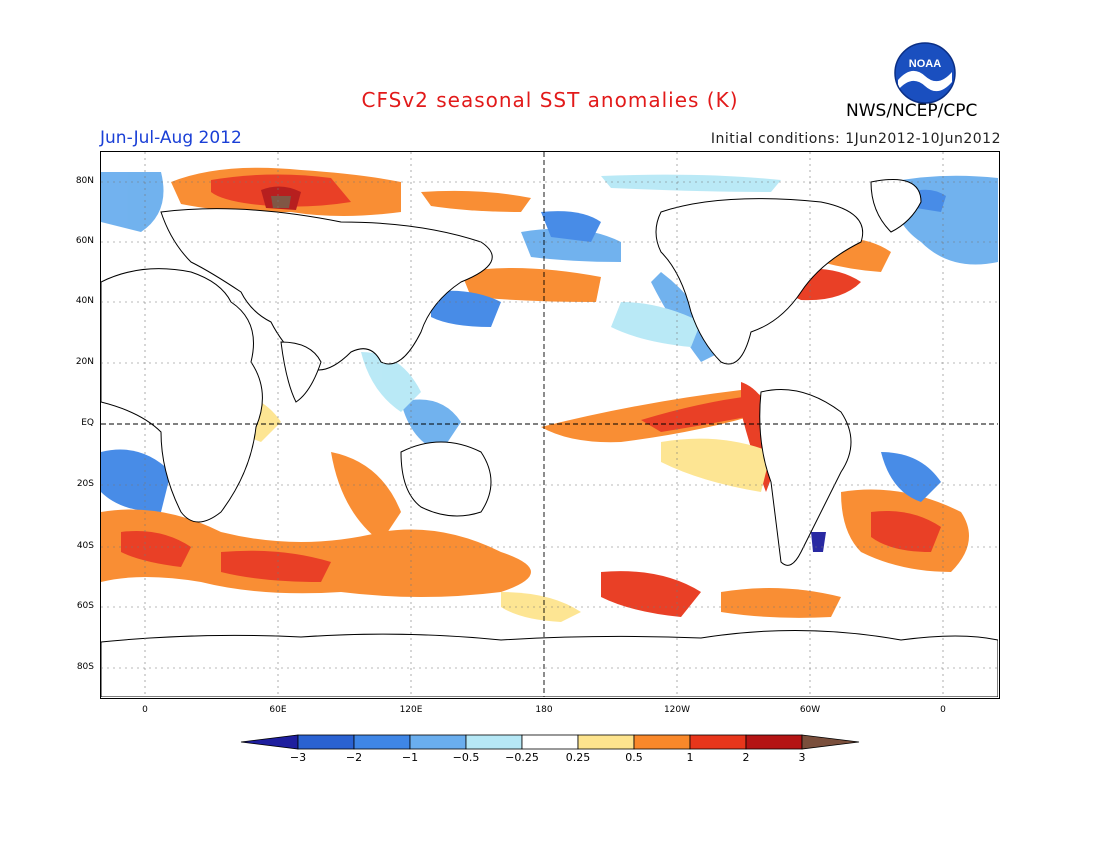 This screenshot has width=1100, height=850. I want to click on lat-label: 60N, so click(84, 241).